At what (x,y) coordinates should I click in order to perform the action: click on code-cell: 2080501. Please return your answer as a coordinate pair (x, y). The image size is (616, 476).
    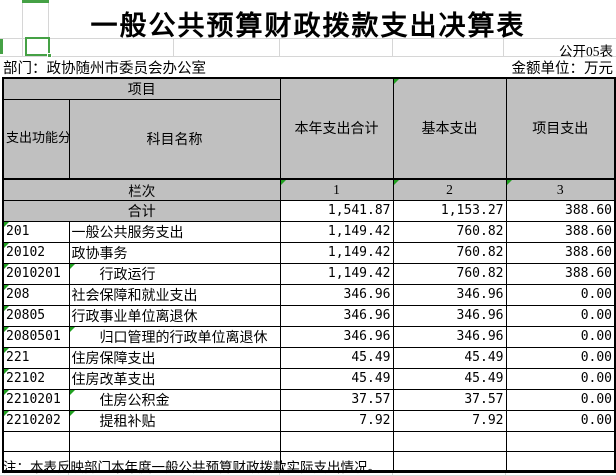
    Looking at the image, I should click on (36, 336).